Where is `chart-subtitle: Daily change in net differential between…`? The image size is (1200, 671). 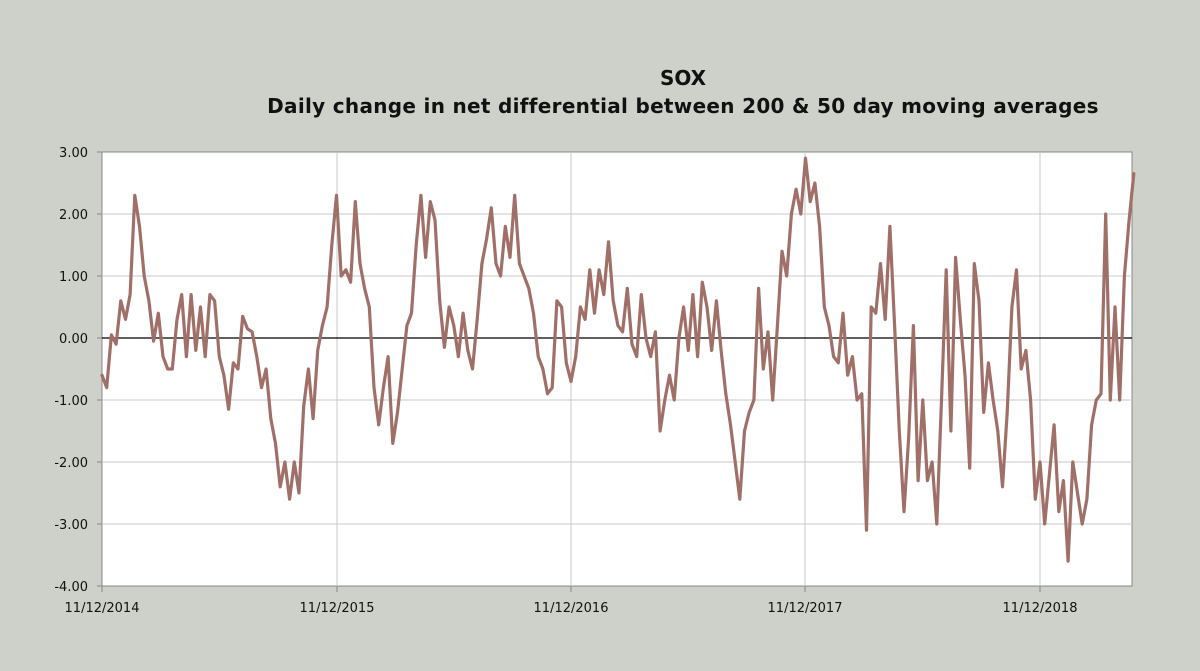 chart-subtitle: Daily change in net differential between… is located at coordinates (683, 106).